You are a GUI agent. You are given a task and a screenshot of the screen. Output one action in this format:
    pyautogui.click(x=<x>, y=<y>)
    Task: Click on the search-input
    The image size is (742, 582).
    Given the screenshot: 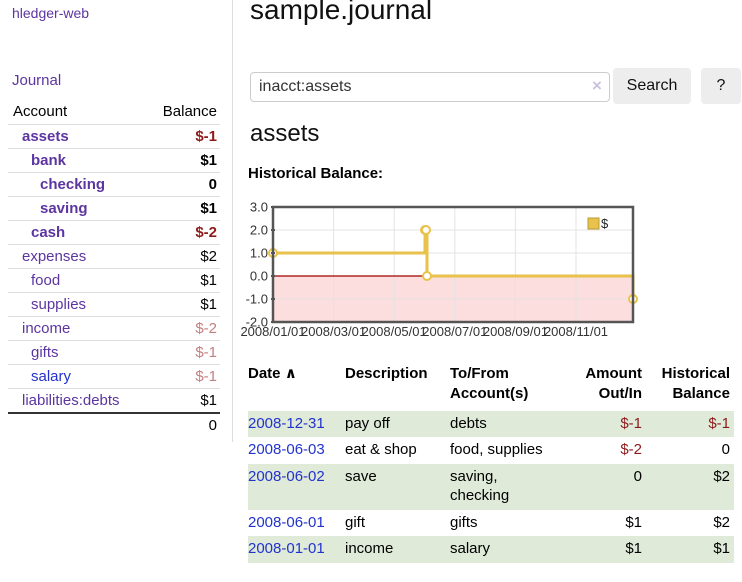 What is the action you would take?
    pyautogui.click(x=430, y=87)
    